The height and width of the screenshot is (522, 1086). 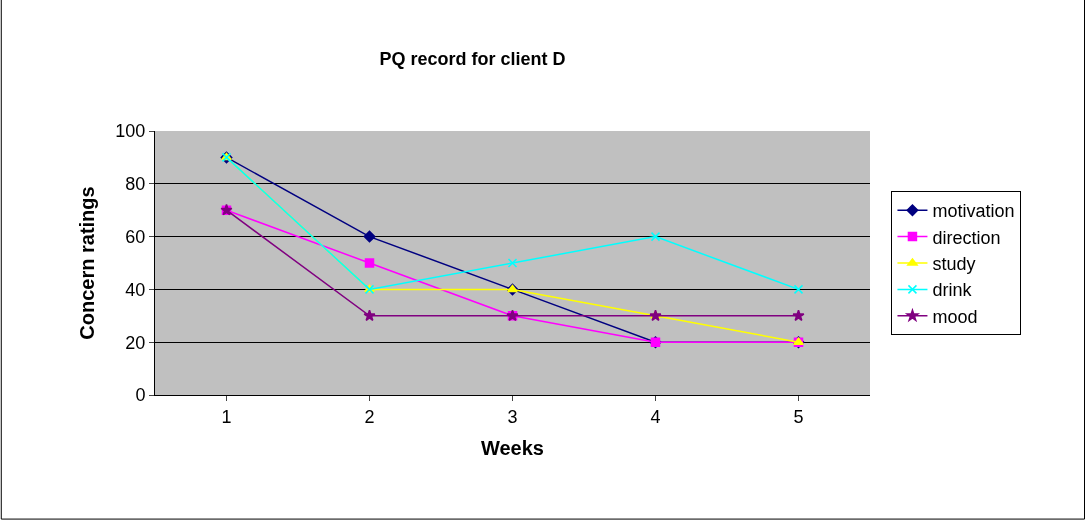 What do you see at coordinates (369, 416) in the screenshot?
I see `x-tick-label: 2` at bounding box center [369, 416].